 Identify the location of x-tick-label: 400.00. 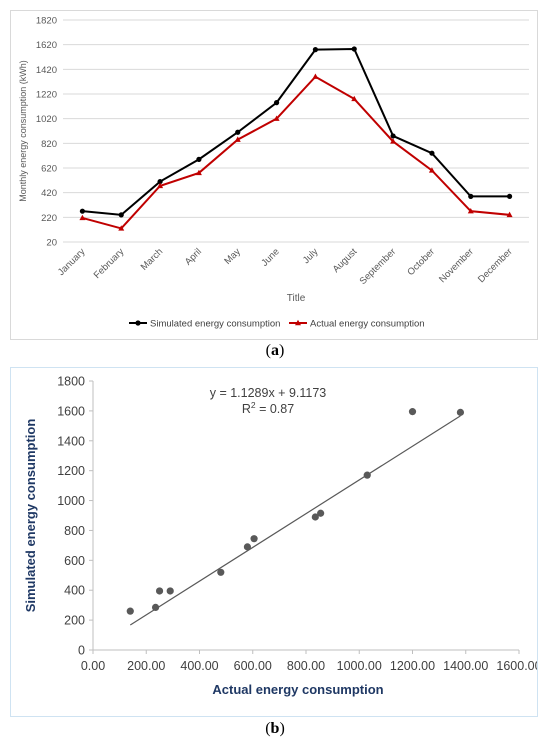
(199, 666).